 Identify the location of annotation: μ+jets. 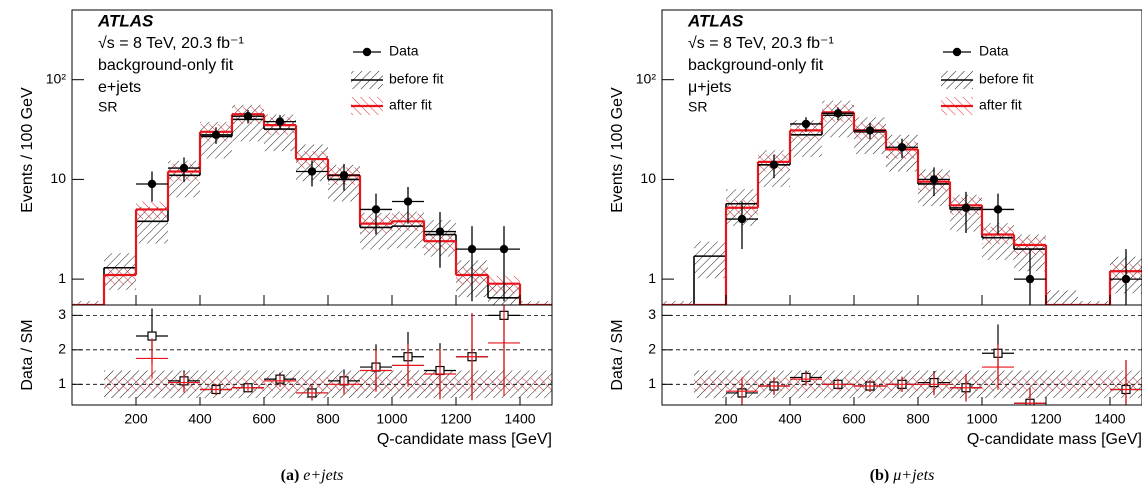
(709, 87).